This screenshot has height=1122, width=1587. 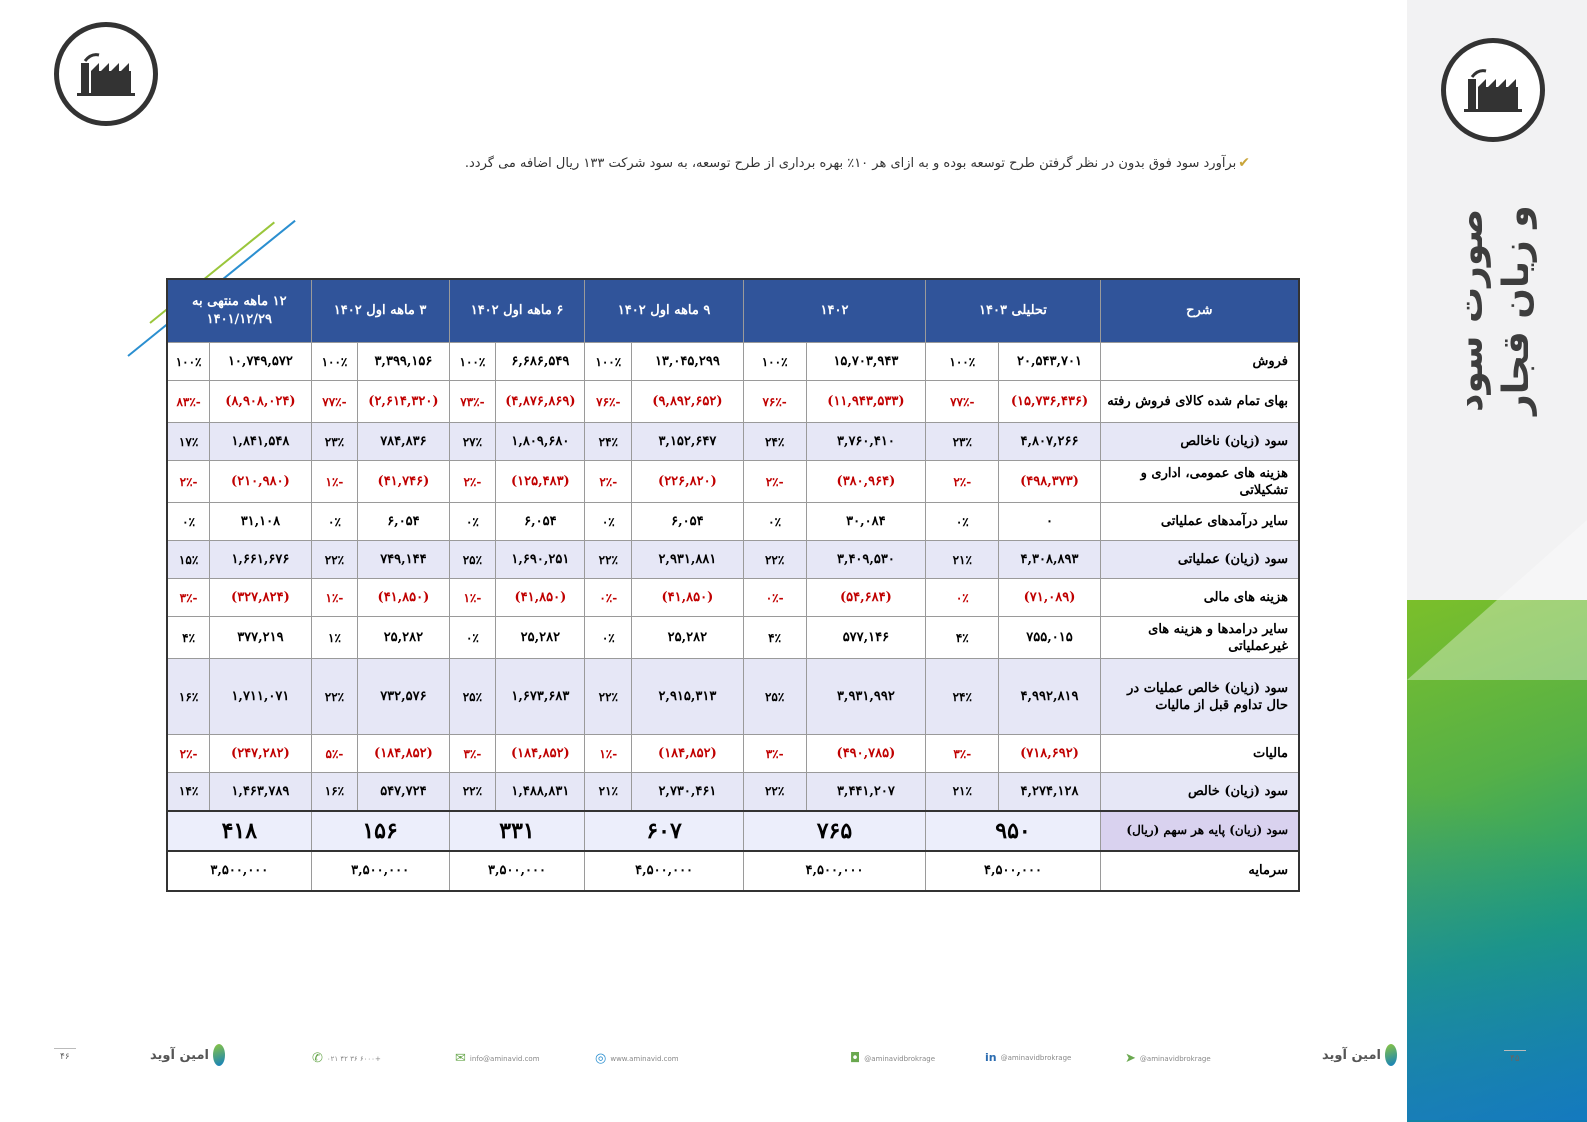 What do you see at coordinates (1049, 361) in the screenshot?
I see `cell-value: ۲۰,۵۴۳,۷۰۱` at bounding box center [1049, 361].